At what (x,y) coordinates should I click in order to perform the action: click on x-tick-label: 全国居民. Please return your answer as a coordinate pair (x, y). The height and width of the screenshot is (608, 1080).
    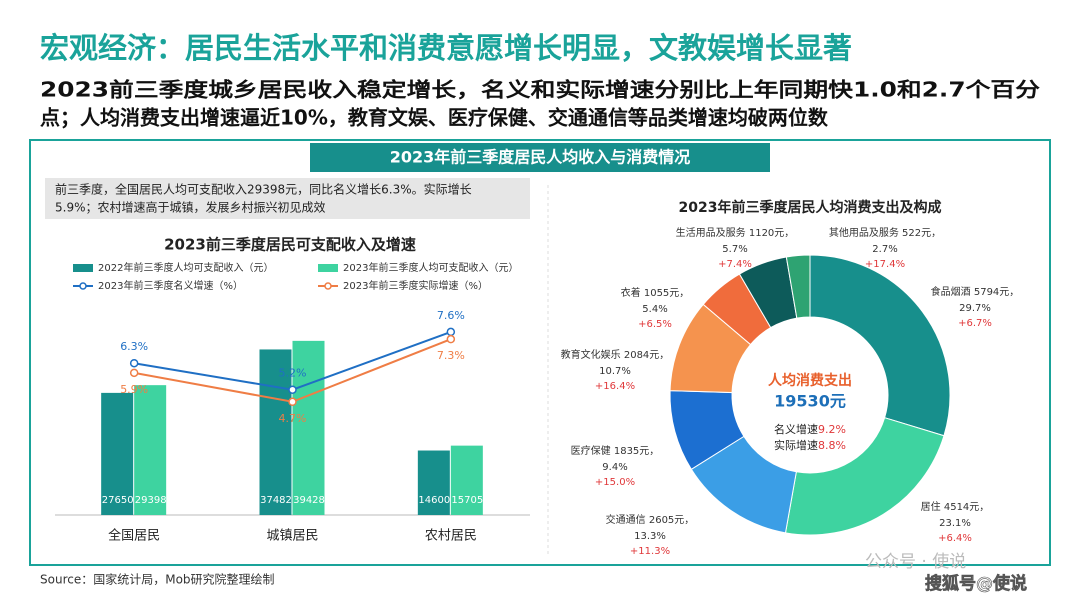
    Looking at the image, I should click on (134, 536).